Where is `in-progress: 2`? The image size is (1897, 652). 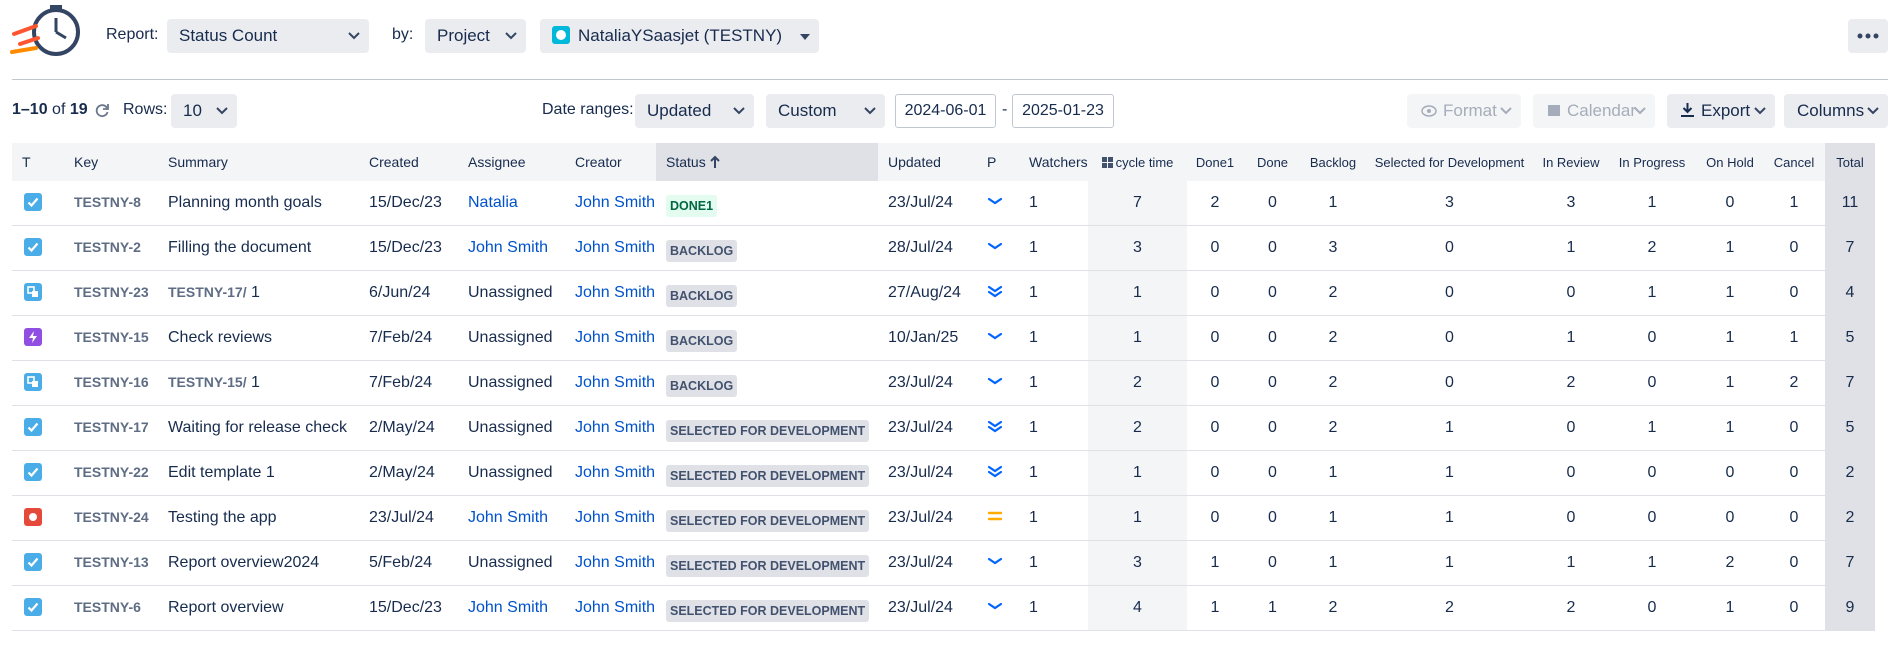 in-progress: 2 is located at coordinates (1652, 247).